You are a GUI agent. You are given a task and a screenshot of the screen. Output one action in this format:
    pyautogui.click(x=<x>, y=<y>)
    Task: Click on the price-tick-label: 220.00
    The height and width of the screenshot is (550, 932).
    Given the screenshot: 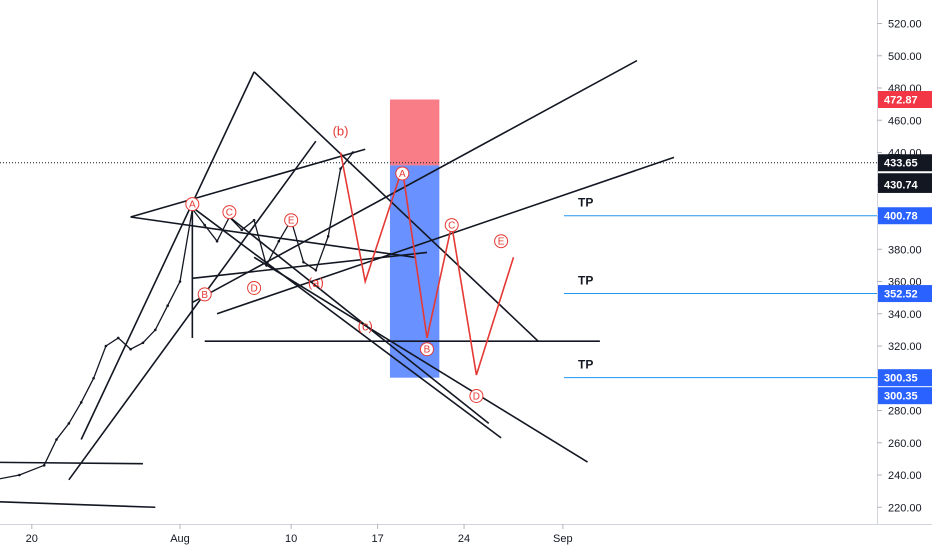 What is the action you would take?
    pyautogui.click(x=905, y=508)
    